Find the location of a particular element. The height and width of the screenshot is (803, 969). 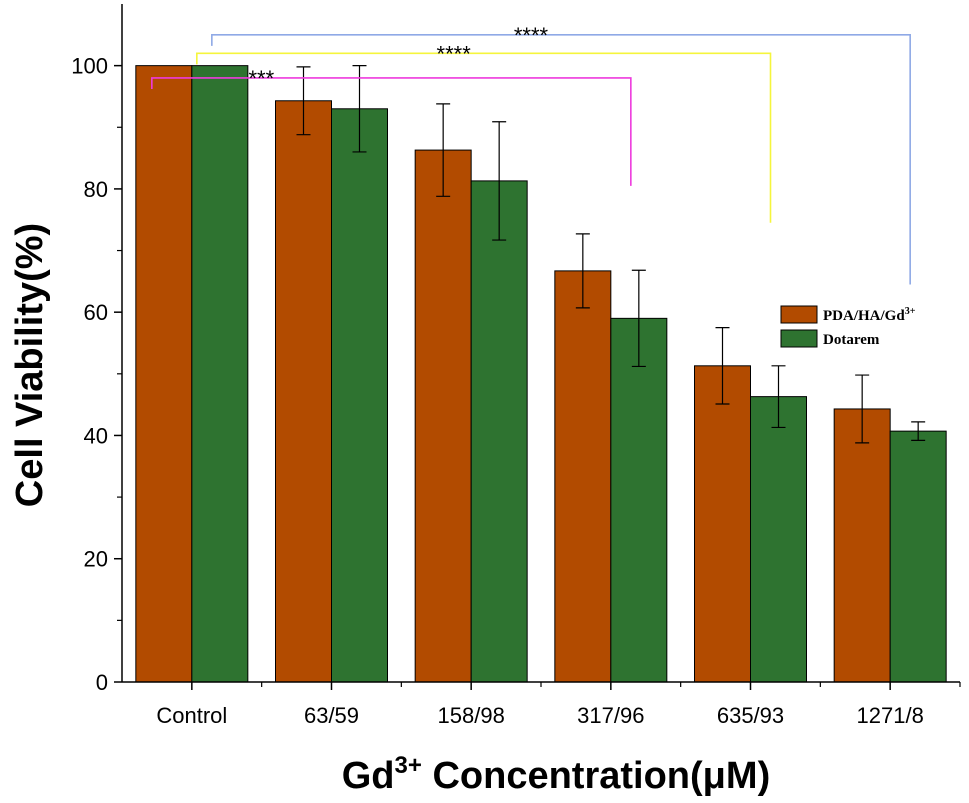

y-tick-label: 20 is located at coordinates (96, 559).